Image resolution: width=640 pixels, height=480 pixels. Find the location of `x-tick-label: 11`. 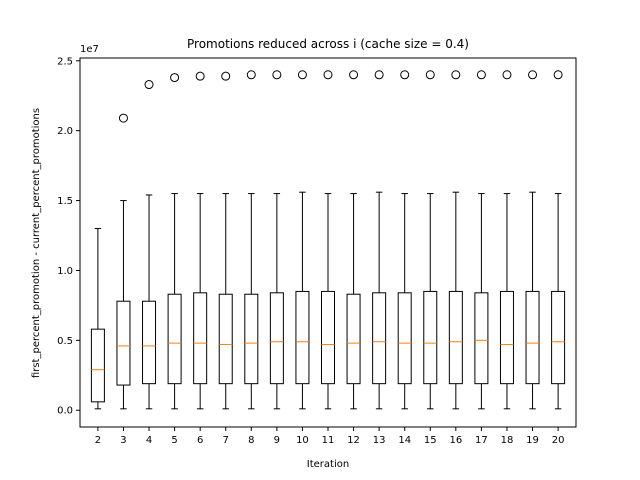

x-tick-label: 11 is located at coordinates (328, 440).